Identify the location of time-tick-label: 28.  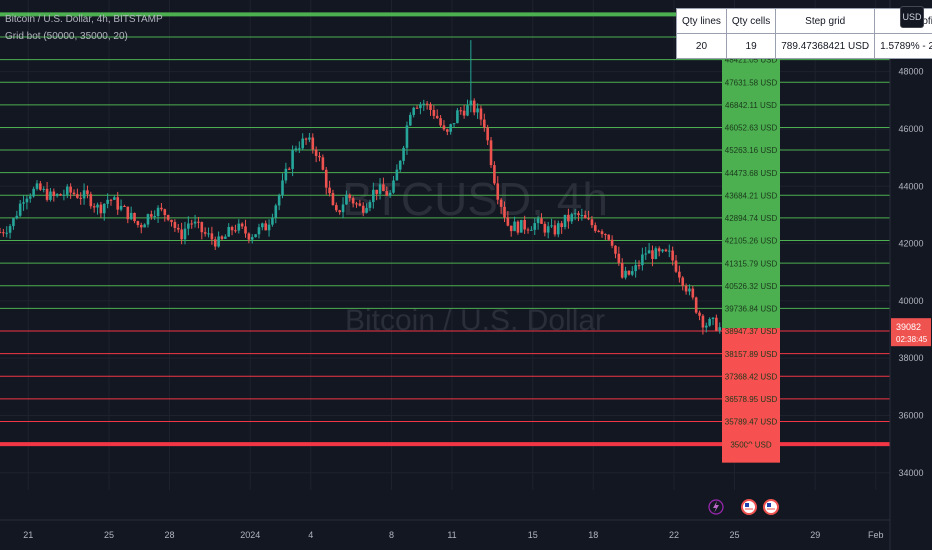
(169, 535).